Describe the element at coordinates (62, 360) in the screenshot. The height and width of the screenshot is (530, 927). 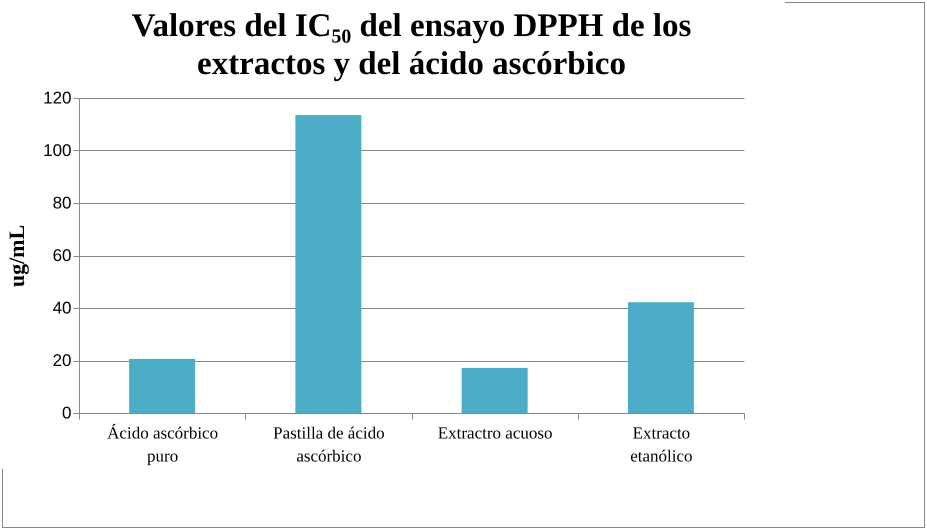
I see `y-tick-label: 20` at that location.